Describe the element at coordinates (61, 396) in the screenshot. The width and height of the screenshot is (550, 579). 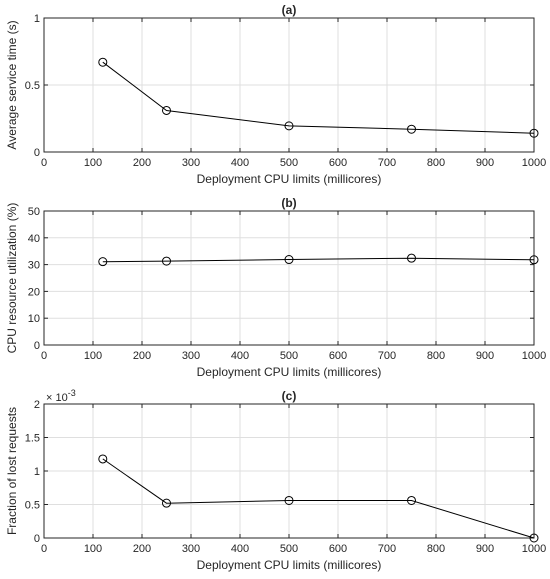
I see `y-exponent-label: × 10⁻³` at that location.